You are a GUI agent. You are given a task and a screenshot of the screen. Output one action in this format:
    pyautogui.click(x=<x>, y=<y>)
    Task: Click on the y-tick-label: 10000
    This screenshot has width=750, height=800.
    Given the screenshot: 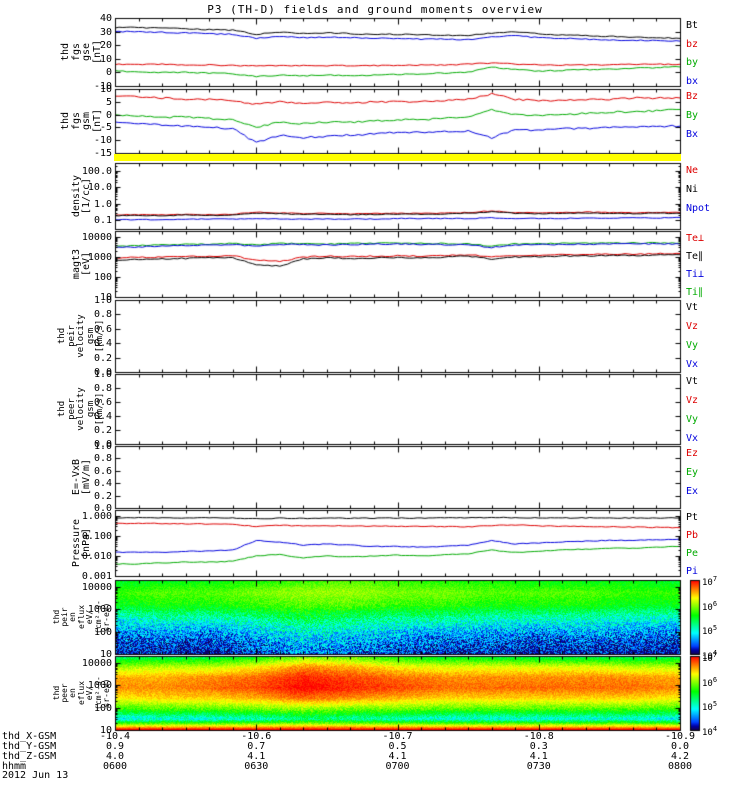 What is the action you would take?
    pyautogui.click(x=96, y=238)
    